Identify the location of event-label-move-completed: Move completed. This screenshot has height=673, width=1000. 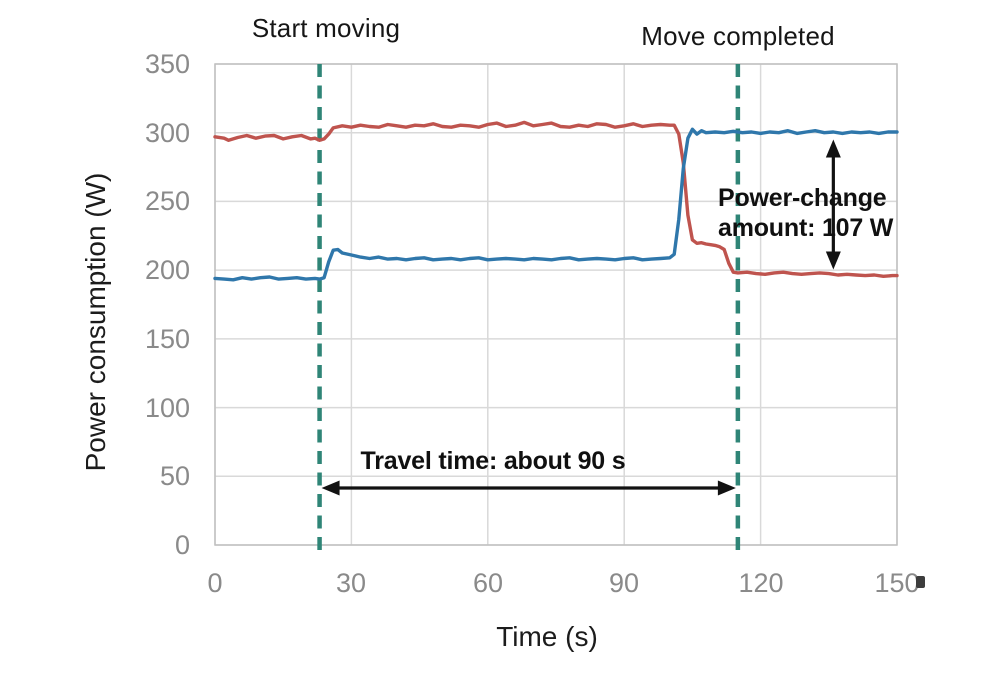
(738, 36).